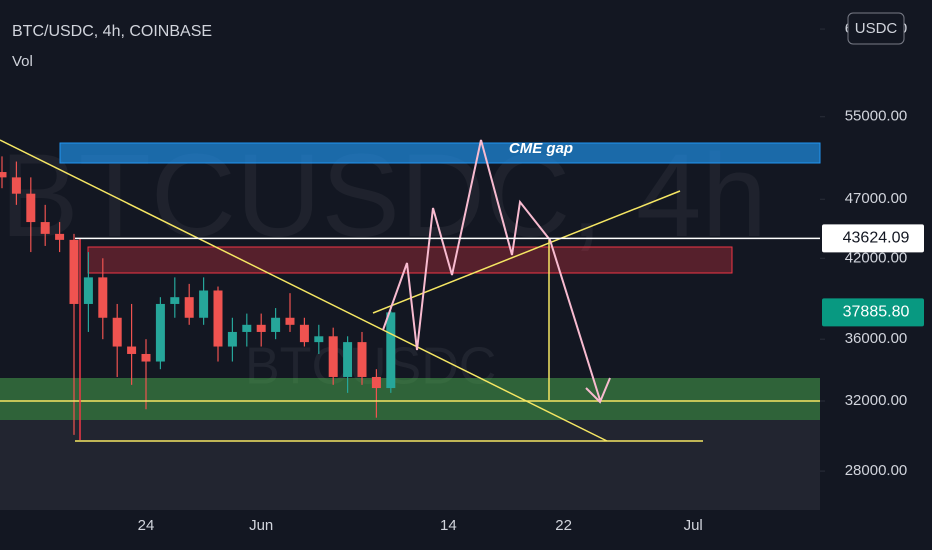 Image resolution: width=932 pixels, height=550 pixels. Describe the element at coordinates (410, 465) in the screenshot. I see `gray-zone` at that location.